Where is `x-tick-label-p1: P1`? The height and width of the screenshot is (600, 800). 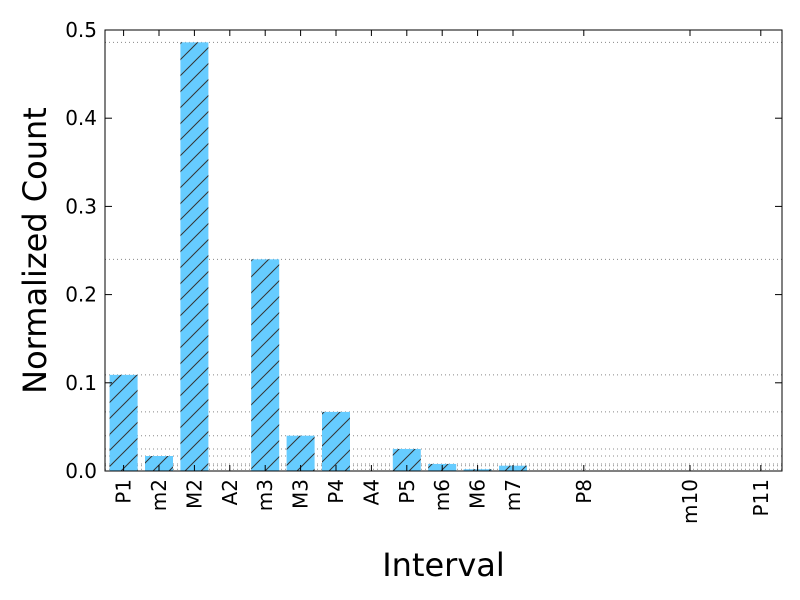 x-tick-label-p1: P1 is located at coordinates (124, 491).